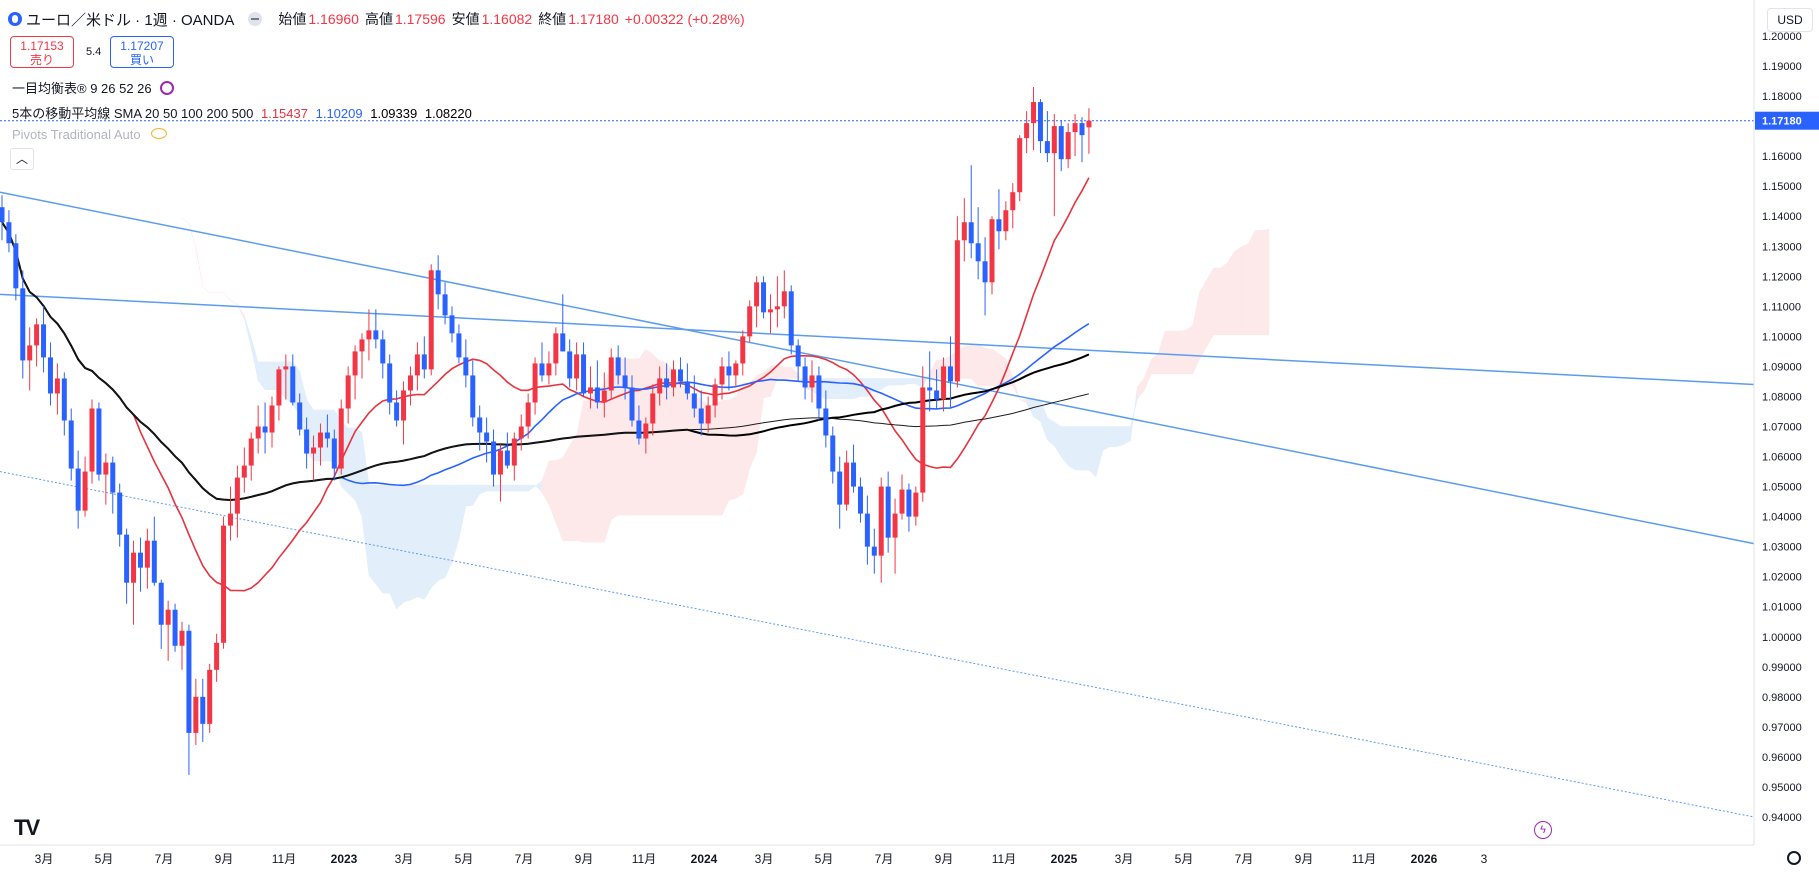 The width and height of the screenshot is (1819, 873). Describe the element at coordinates (824, 859) in the screenshot. I see `x-tick-label: 5月` at that location.